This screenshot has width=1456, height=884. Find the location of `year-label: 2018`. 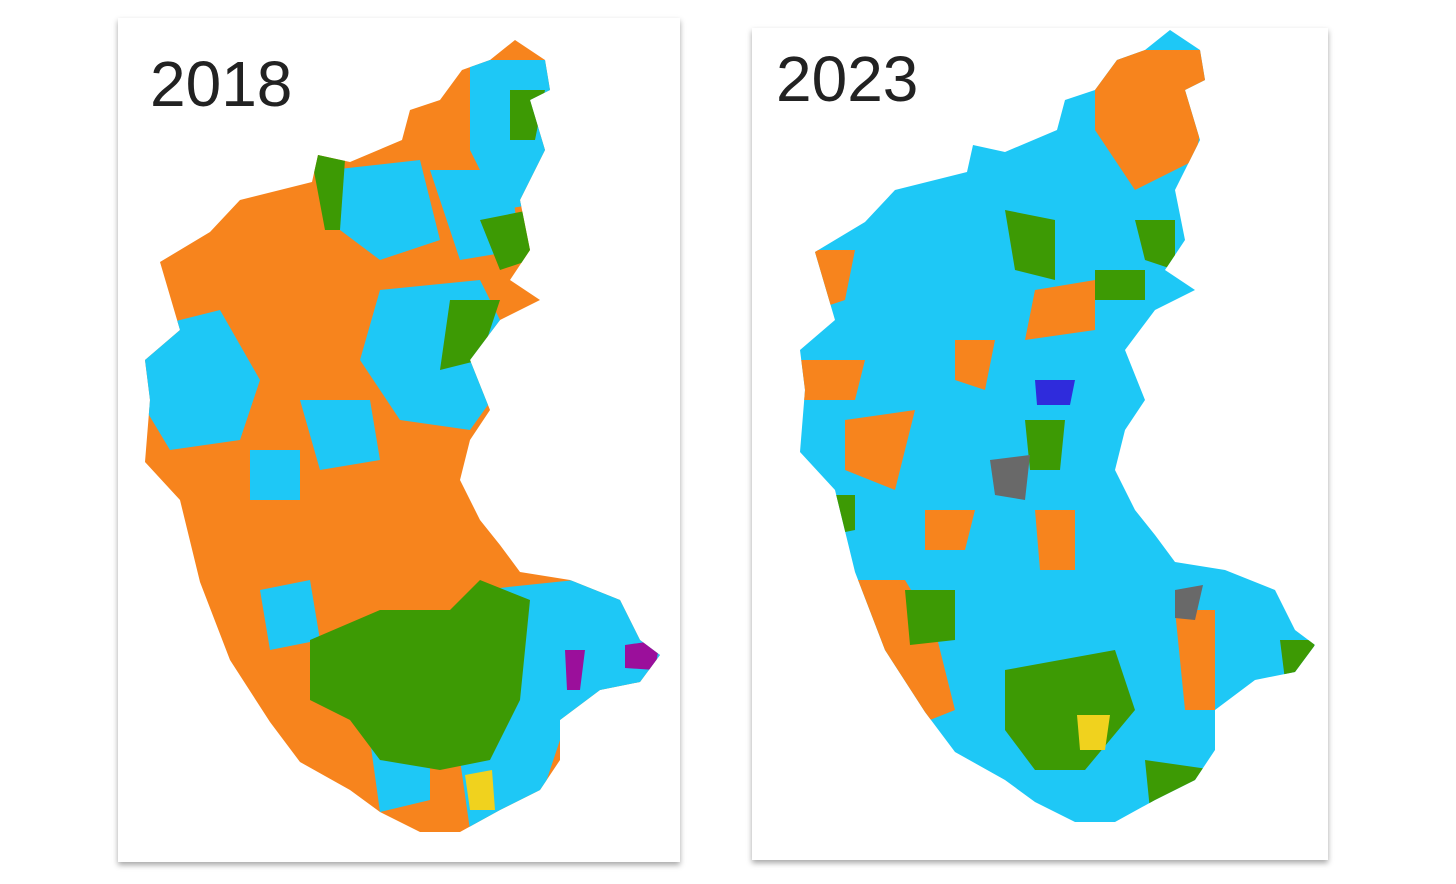

year-label: 2018 is located at coordinates (221, 84).